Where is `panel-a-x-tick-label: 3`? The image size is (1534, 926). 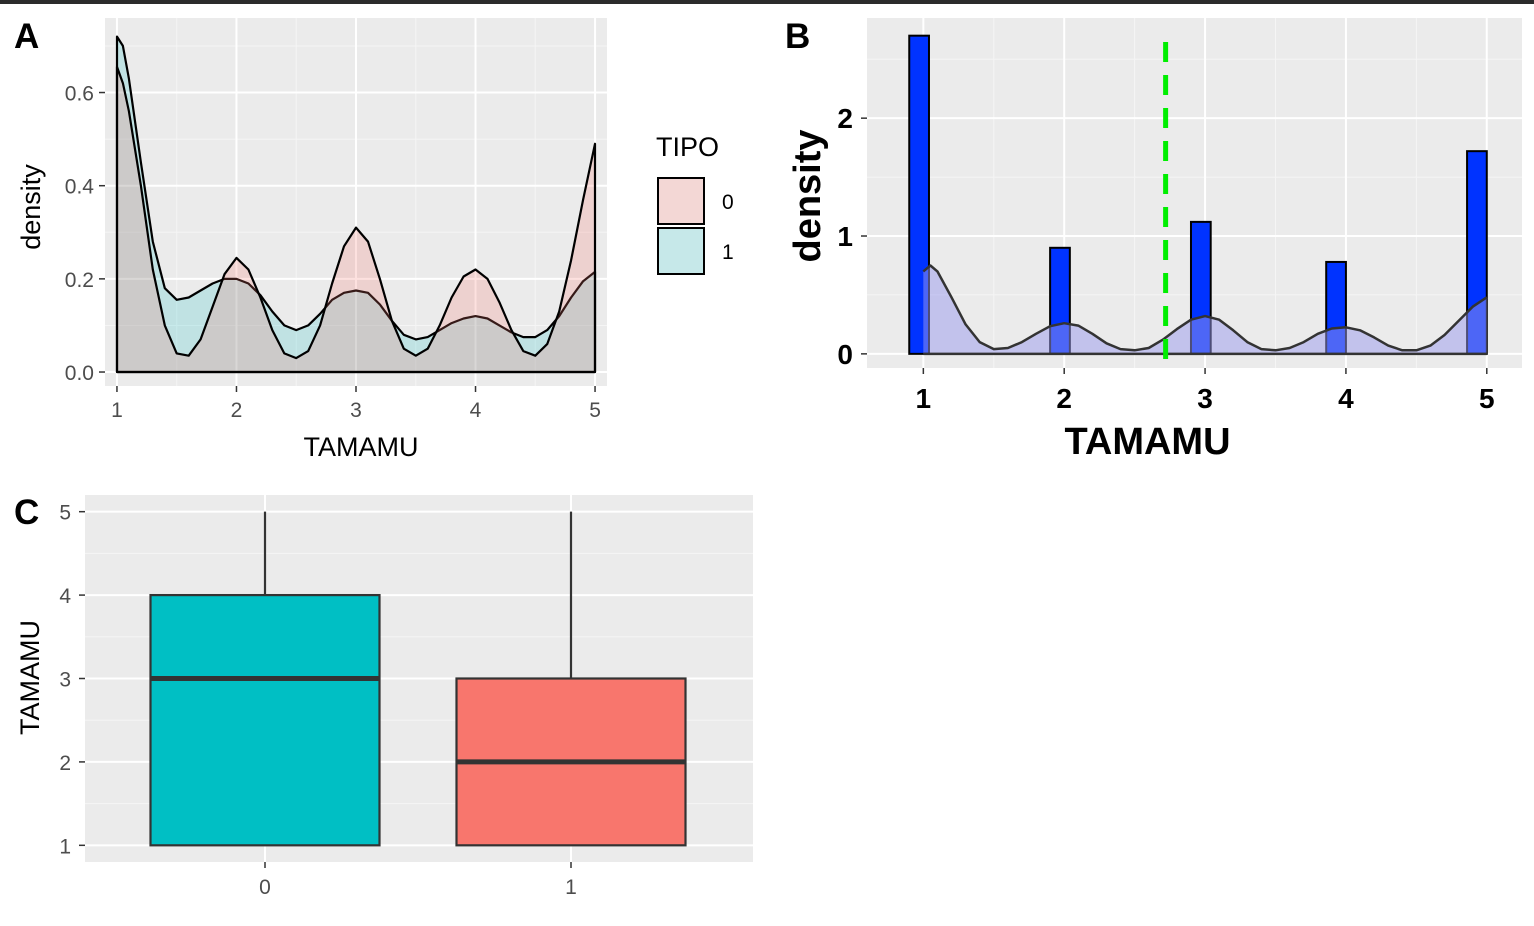
panel-a-x-tick-label: 3 is located at coordinates (356, 410).